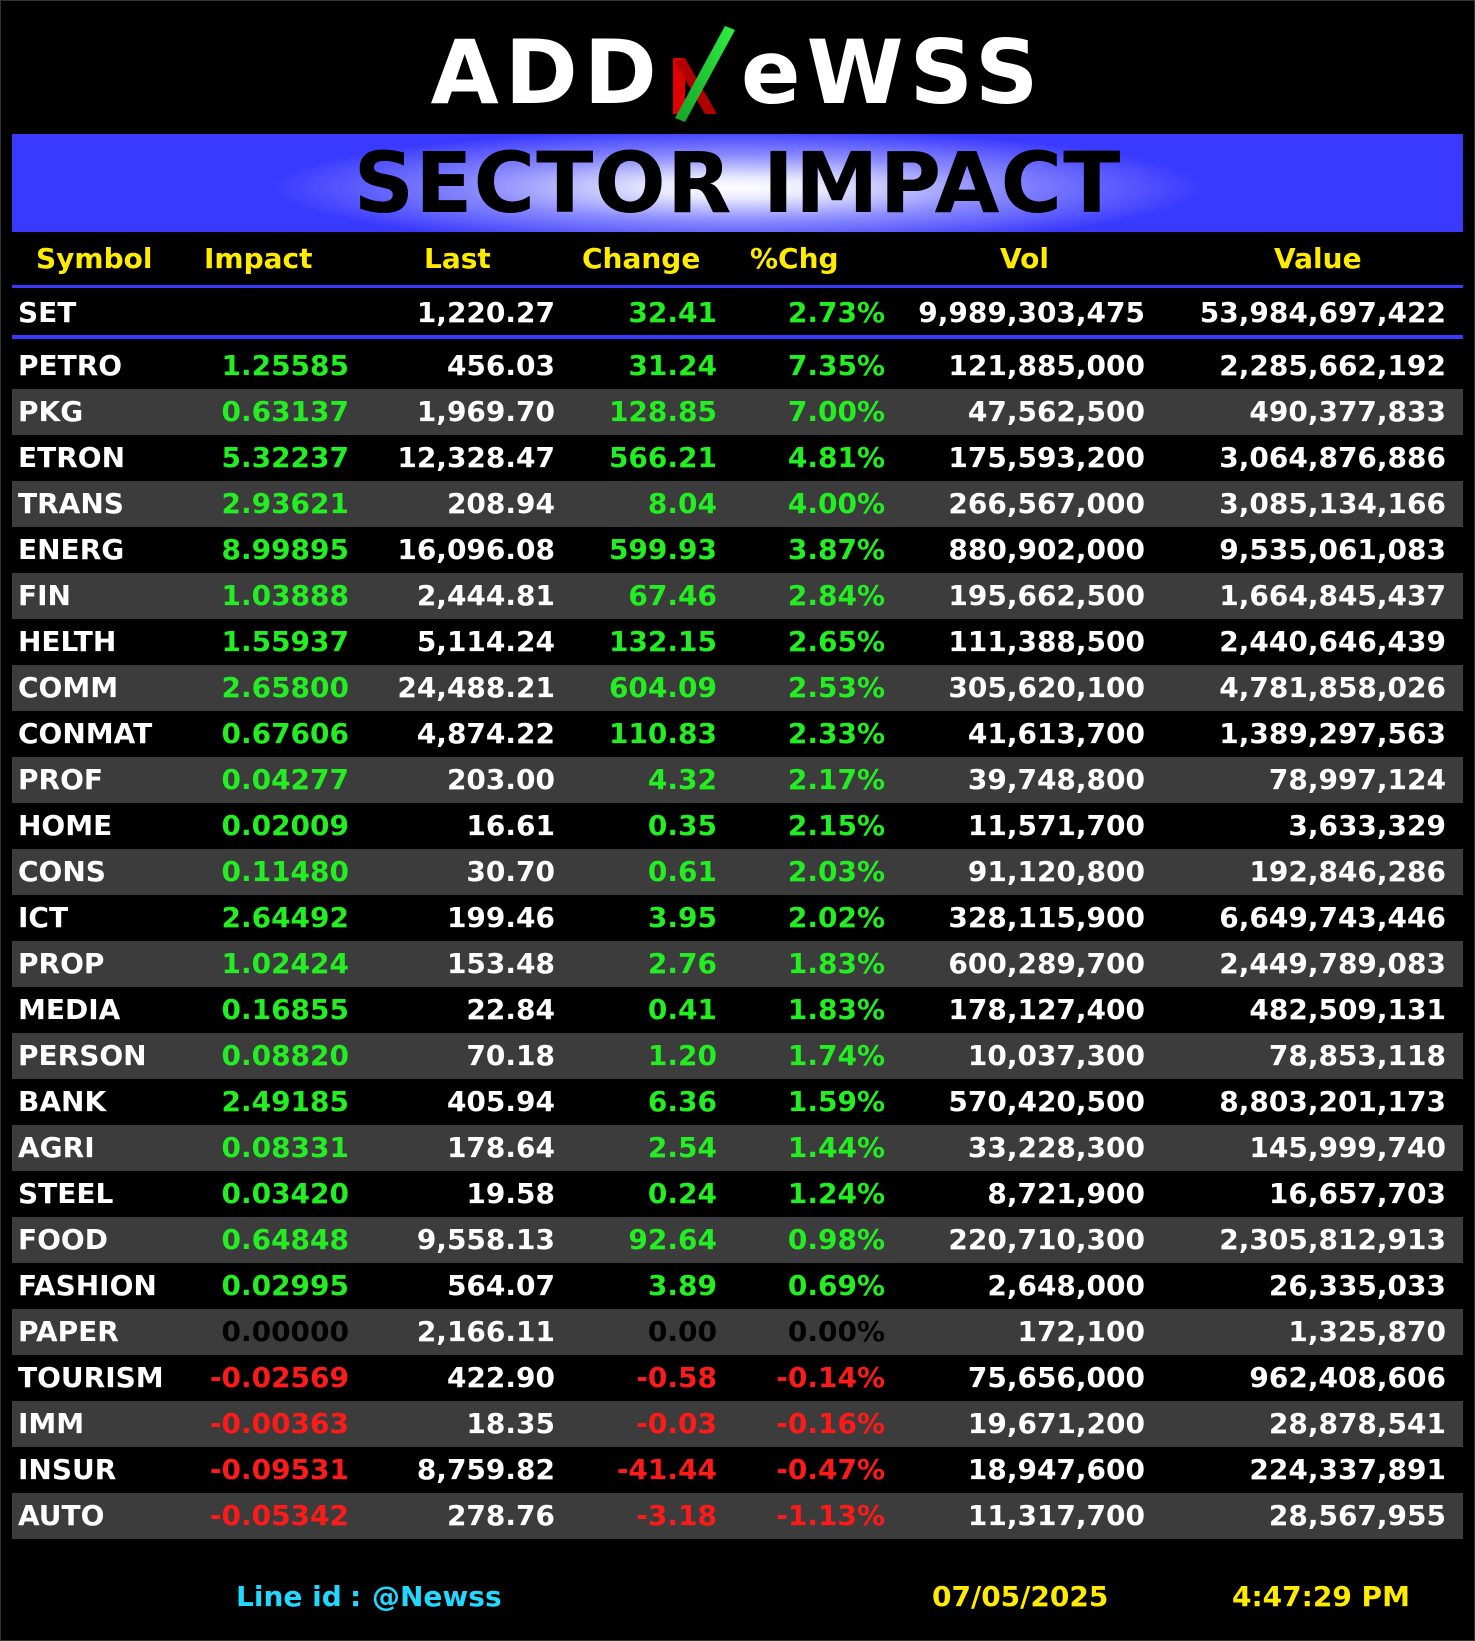  What do you see at coordinates (1056, 871) in the screenshot?
I see `sector-volume: 91,120,800` at bounding box center [1056, 871].